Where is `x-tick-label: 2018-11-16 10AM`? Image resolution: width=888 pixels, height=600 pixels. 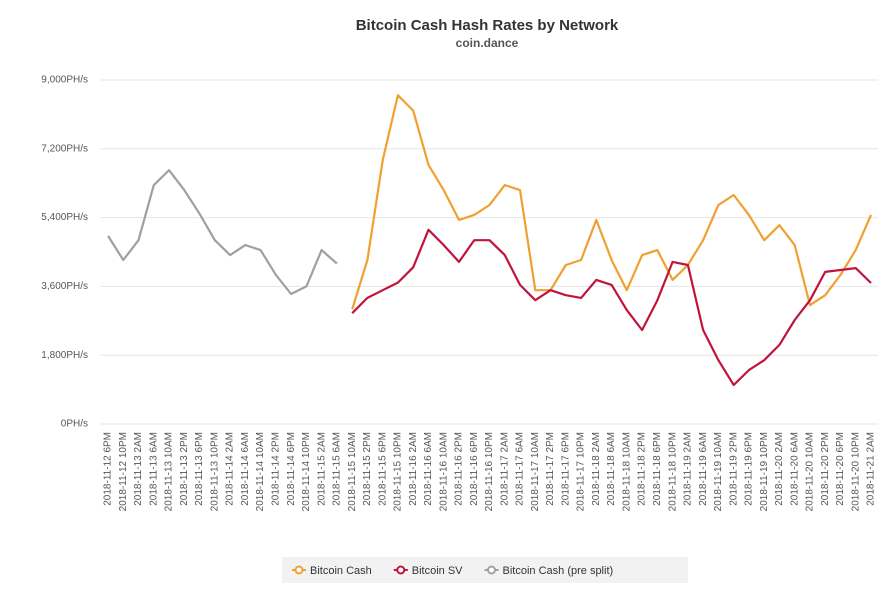 x-tick-label: 2018-11-16 10AM is located at coordinates (443, 471).